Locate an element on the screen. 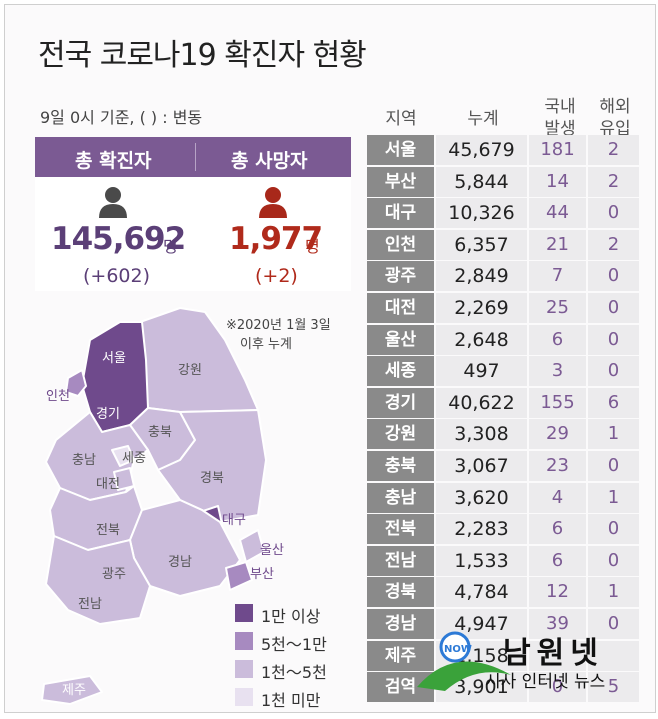 This screenshot has height=719, width=658. header-region: 지역 is located at coordinates (401, 119).